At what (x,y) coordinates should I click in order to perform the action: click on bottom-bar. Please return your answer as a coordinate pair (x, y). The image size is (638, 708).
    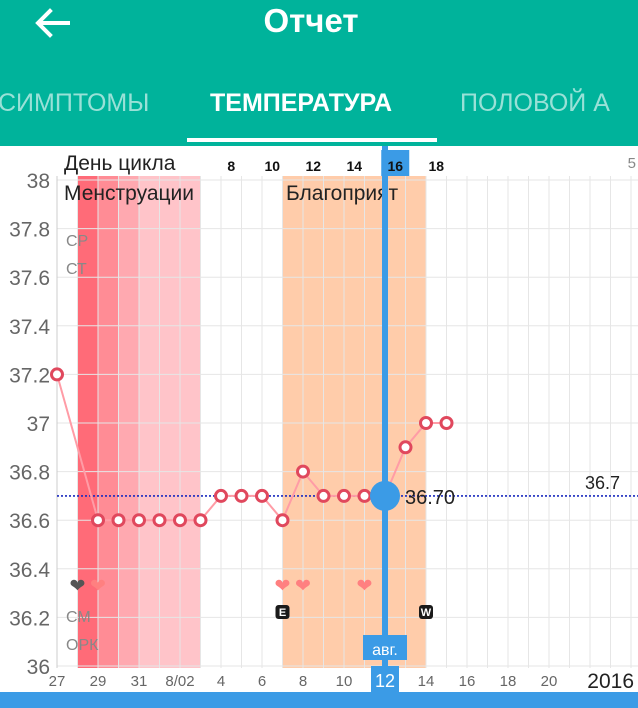
    Looking at the image, I should click on (319, 700).